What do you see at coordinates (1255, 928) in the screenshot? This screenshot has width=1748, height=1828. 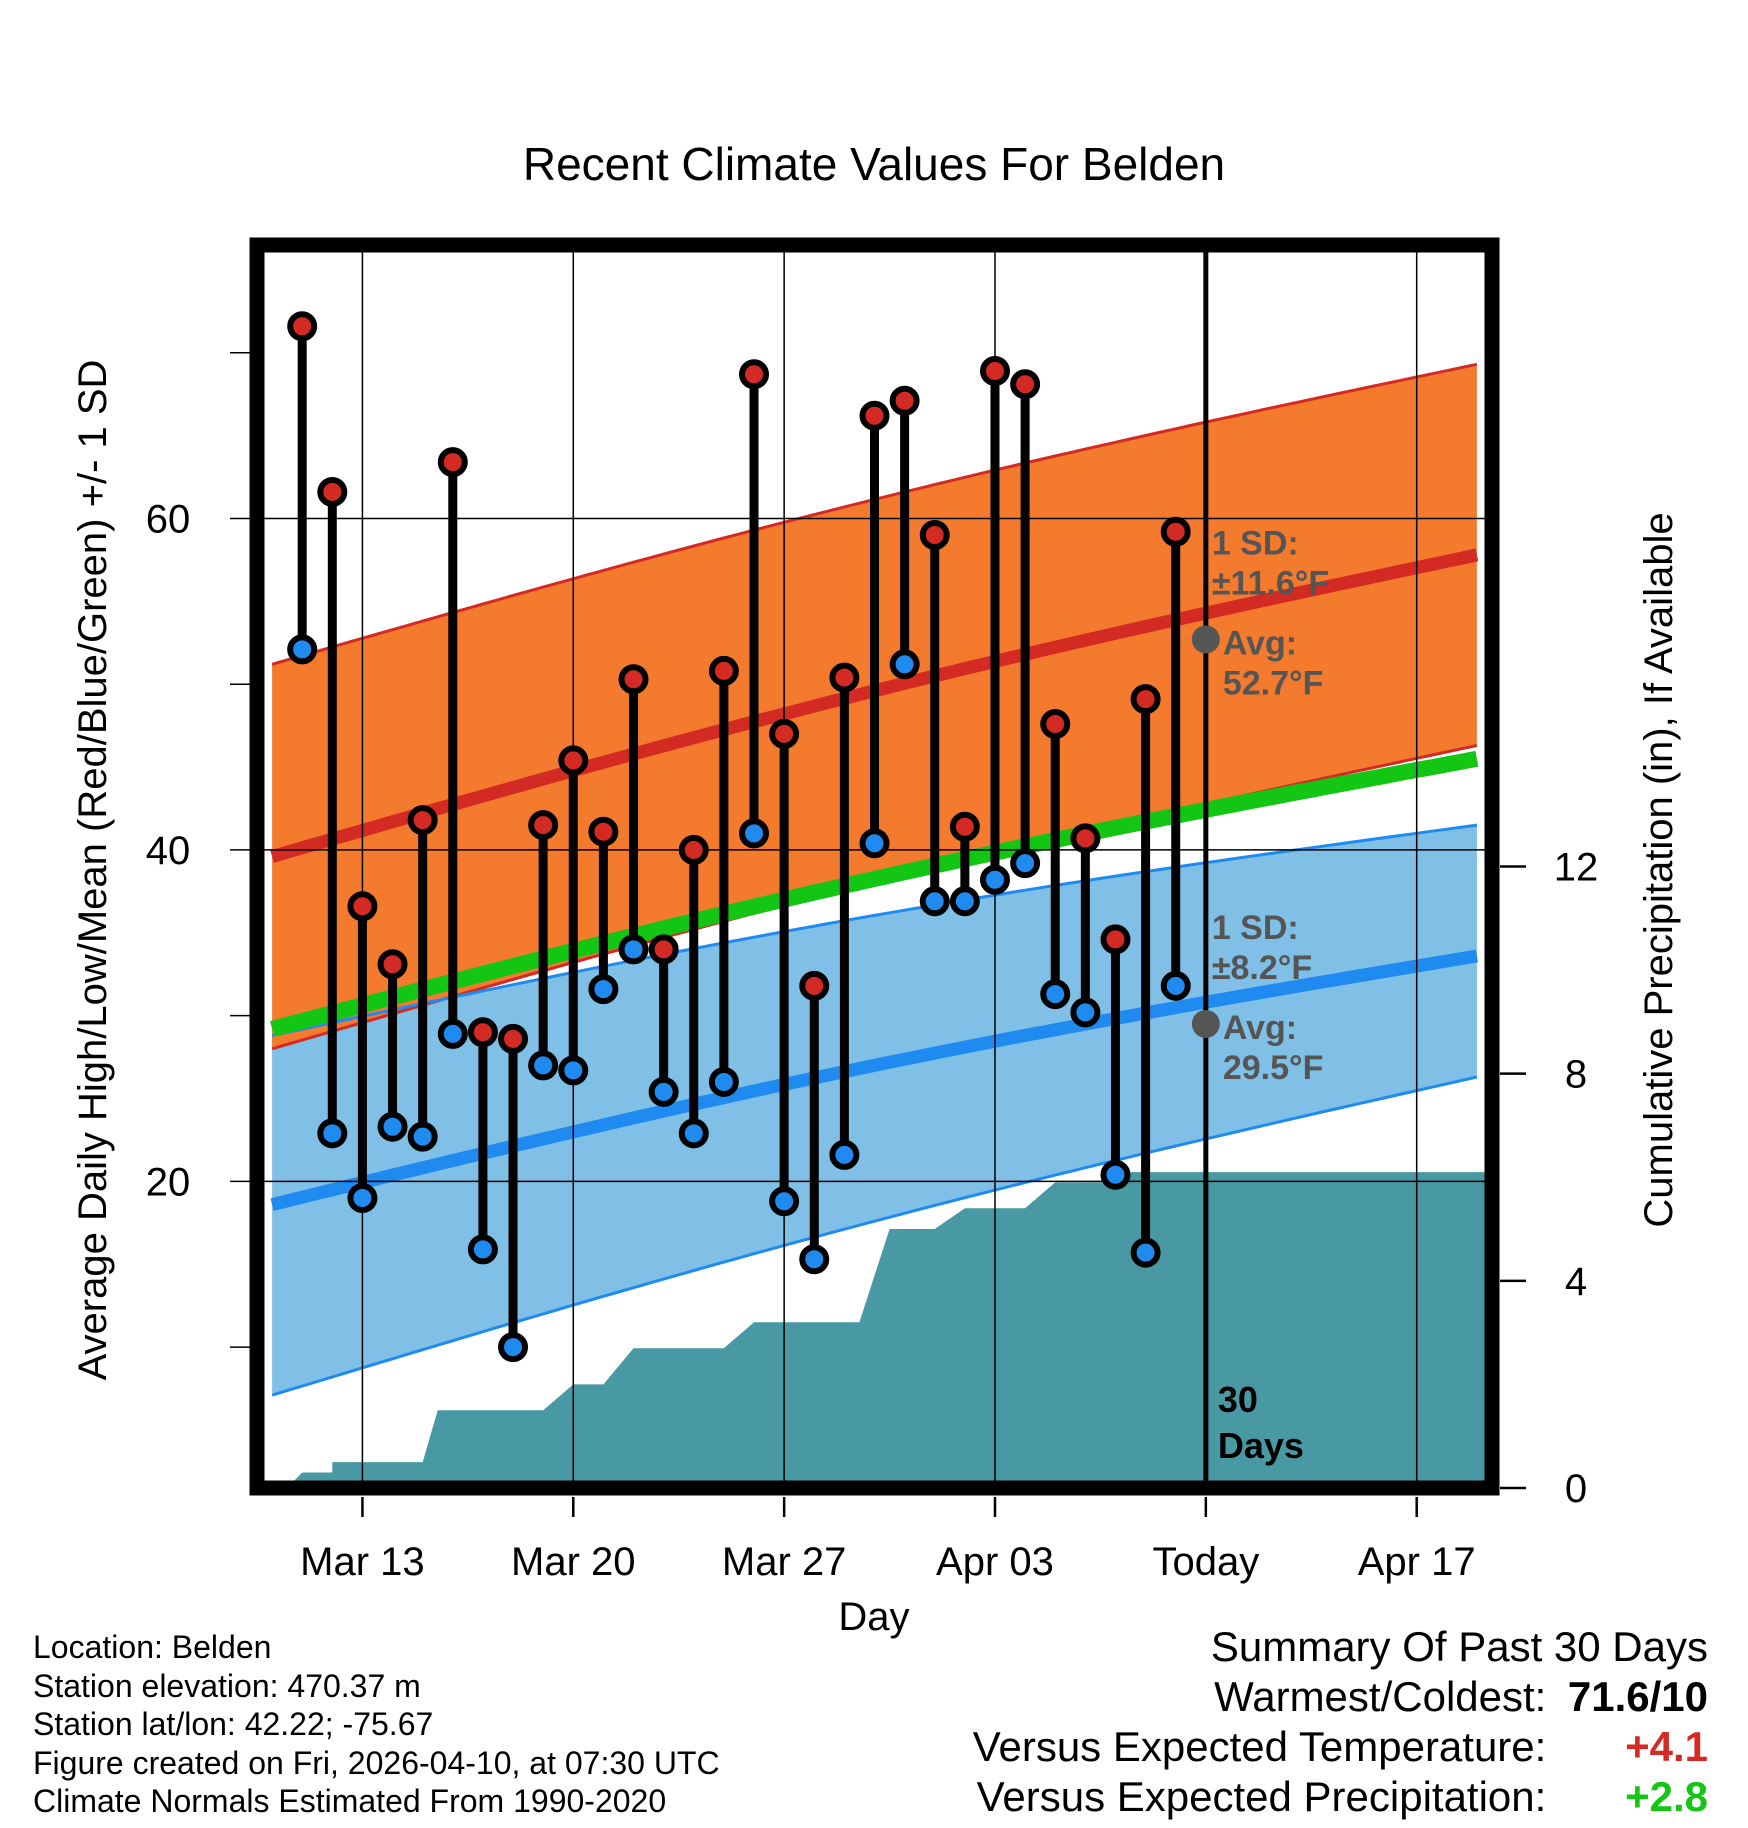 I see `low-annotation-text: 1 SD:` at bounding box center [1255, 928].